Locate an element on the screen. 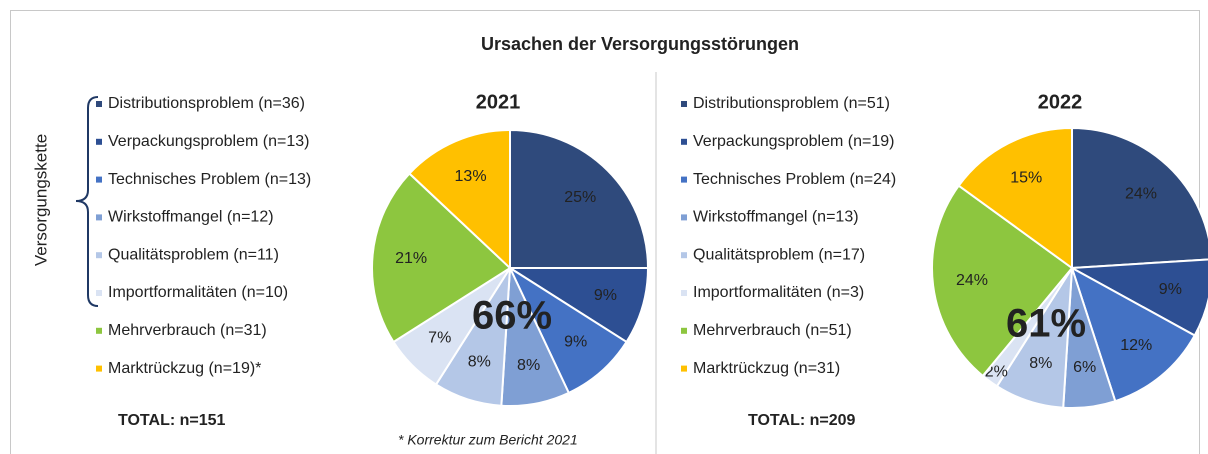 This screenshot has width=1208, height=454. pie-title: 2022 is located at coordinates (1060, 102).